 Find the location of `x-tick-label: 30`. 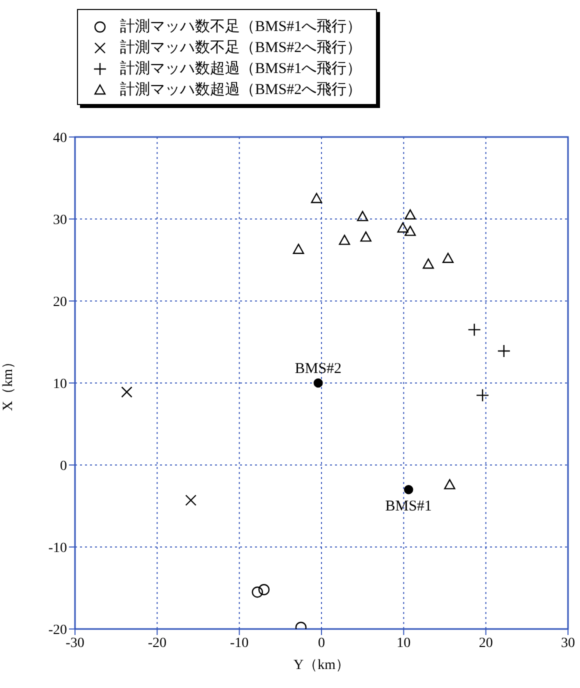

x-tick-label: 30 is located at coordinates (568, 643).